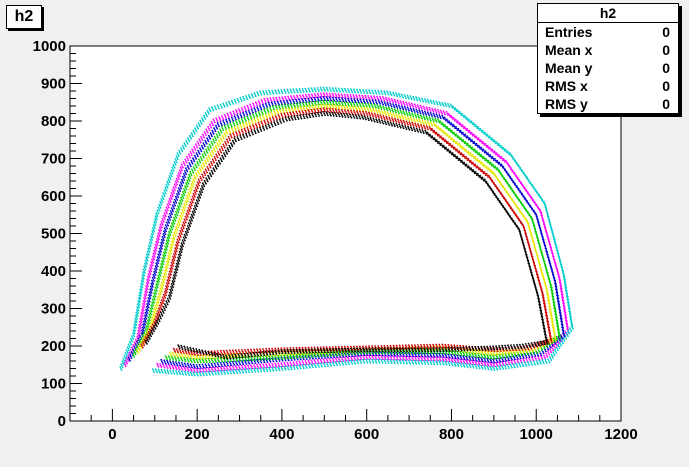  I want to click on y-tick-label: 200, so click(53, 346).